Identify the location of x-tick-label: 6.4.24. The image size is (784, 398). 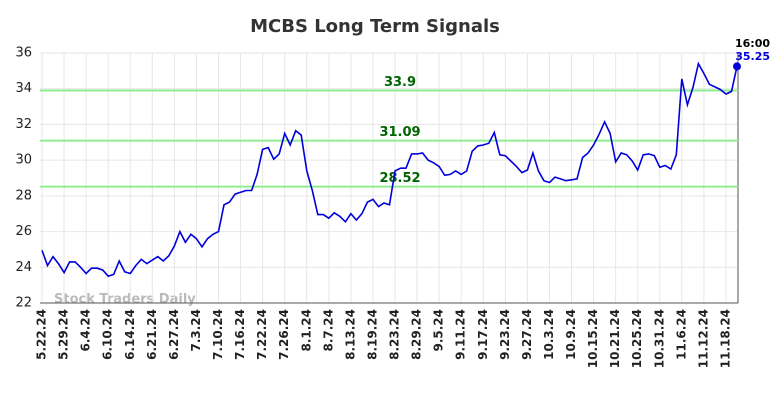
(86, 330).